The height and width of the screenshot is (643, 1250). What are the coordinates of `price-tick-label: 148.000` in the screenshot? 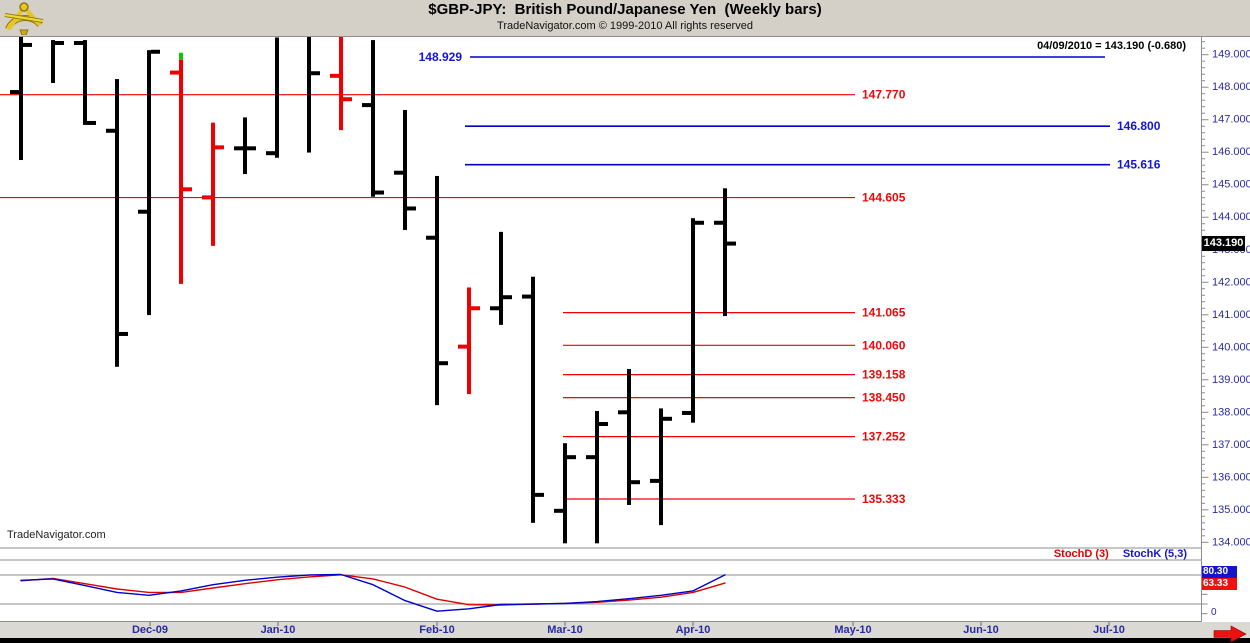 It's located at (1231, 87).